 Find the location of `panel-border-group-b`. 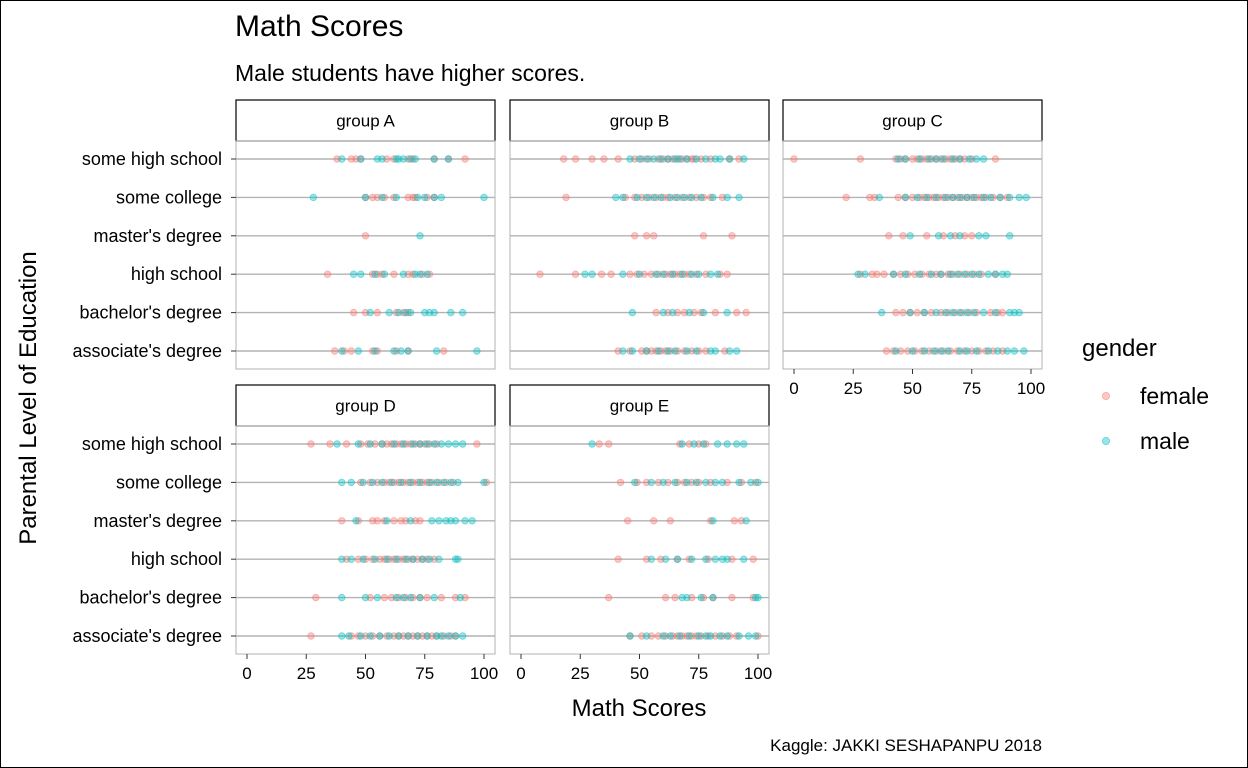

panel-border-group-b is located at coordinates (639, 255).